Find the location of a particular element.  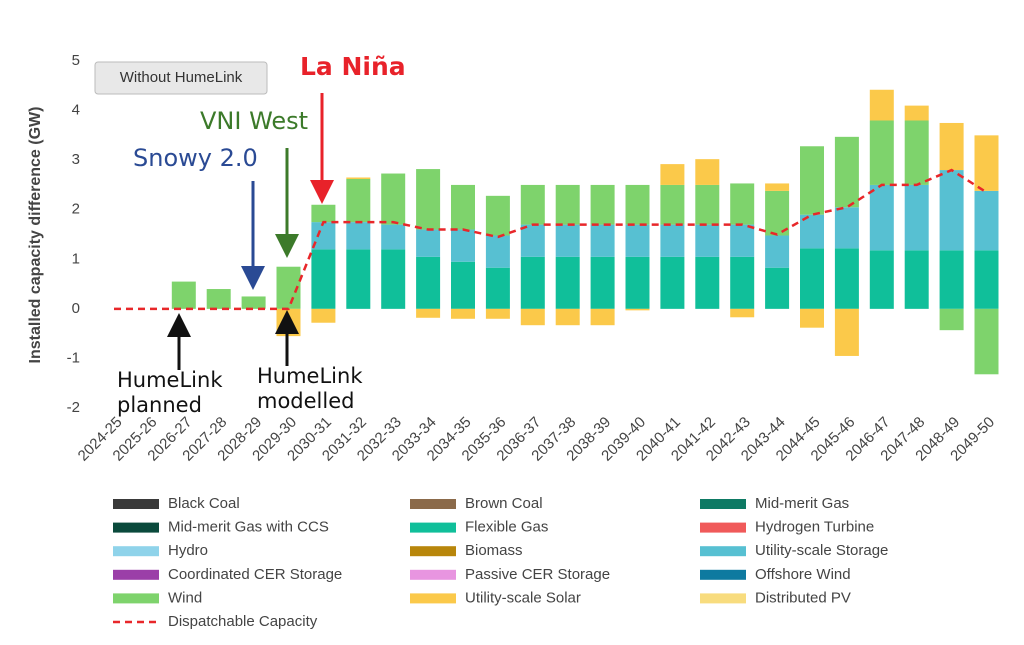

button-label: Without HumeLink is located at coordinates (181, 77).